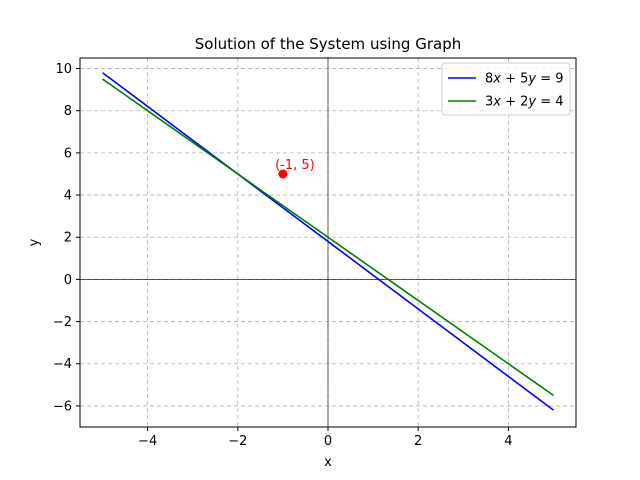 This screenshot has height=480, width=640. What do you see at coordinates (418, 441) in the screenshot?
I see `x-tick-label: 2` at bounding box center [418, 441].